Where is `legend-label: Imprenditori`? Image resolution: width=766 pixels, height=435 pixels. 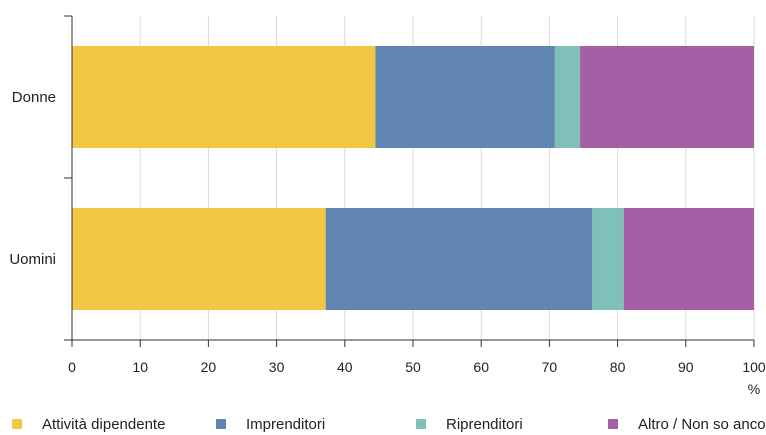 legend-label: Imprenditori is located at coordinates (285, 424).